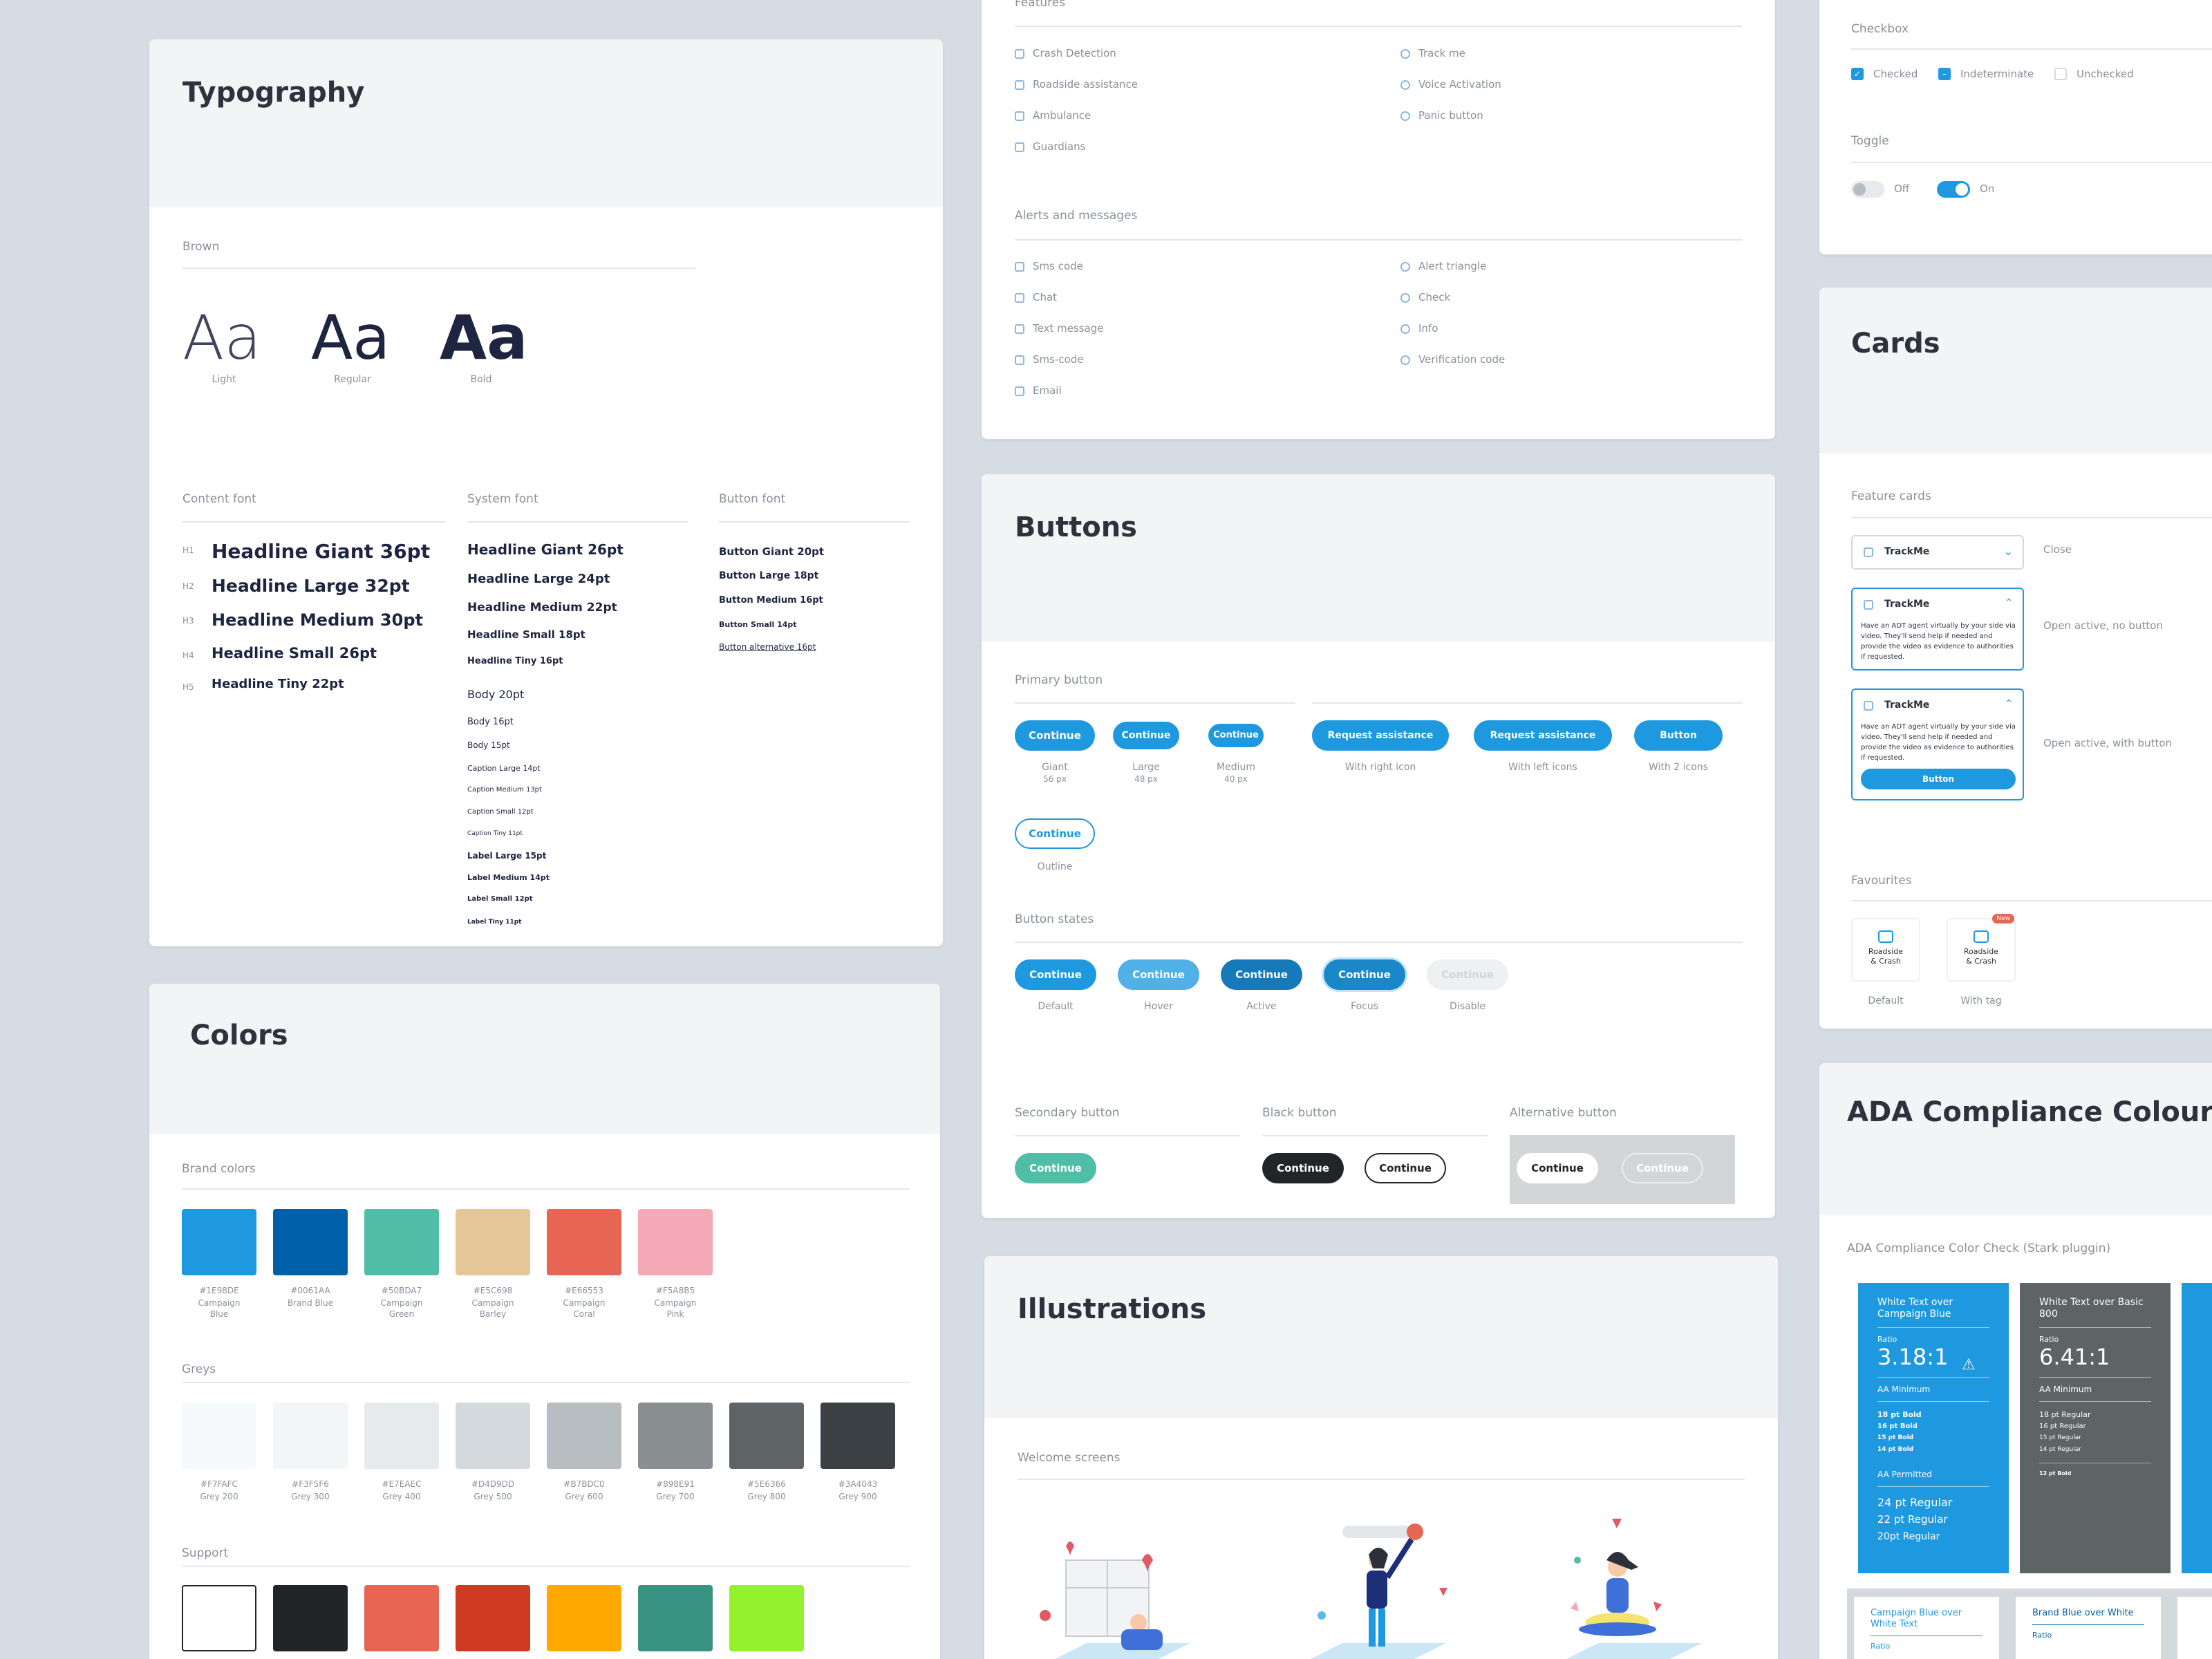  Describe the element at coordinates (1543, 735) in the screenshot. I see `icon-button-1: Request assistance` at that location.